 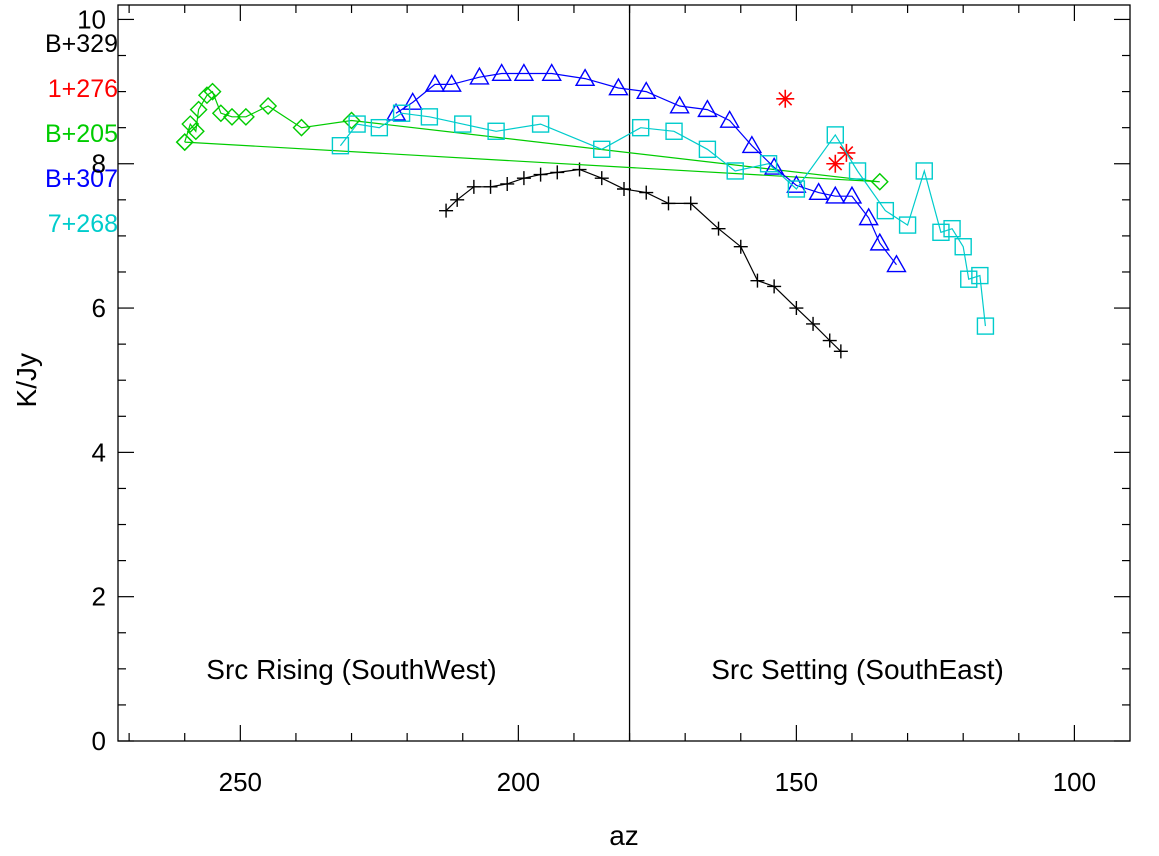 I want to click on legend: B+329 1+276 B+205 B+307 7+268, so click(x=59, y=130).